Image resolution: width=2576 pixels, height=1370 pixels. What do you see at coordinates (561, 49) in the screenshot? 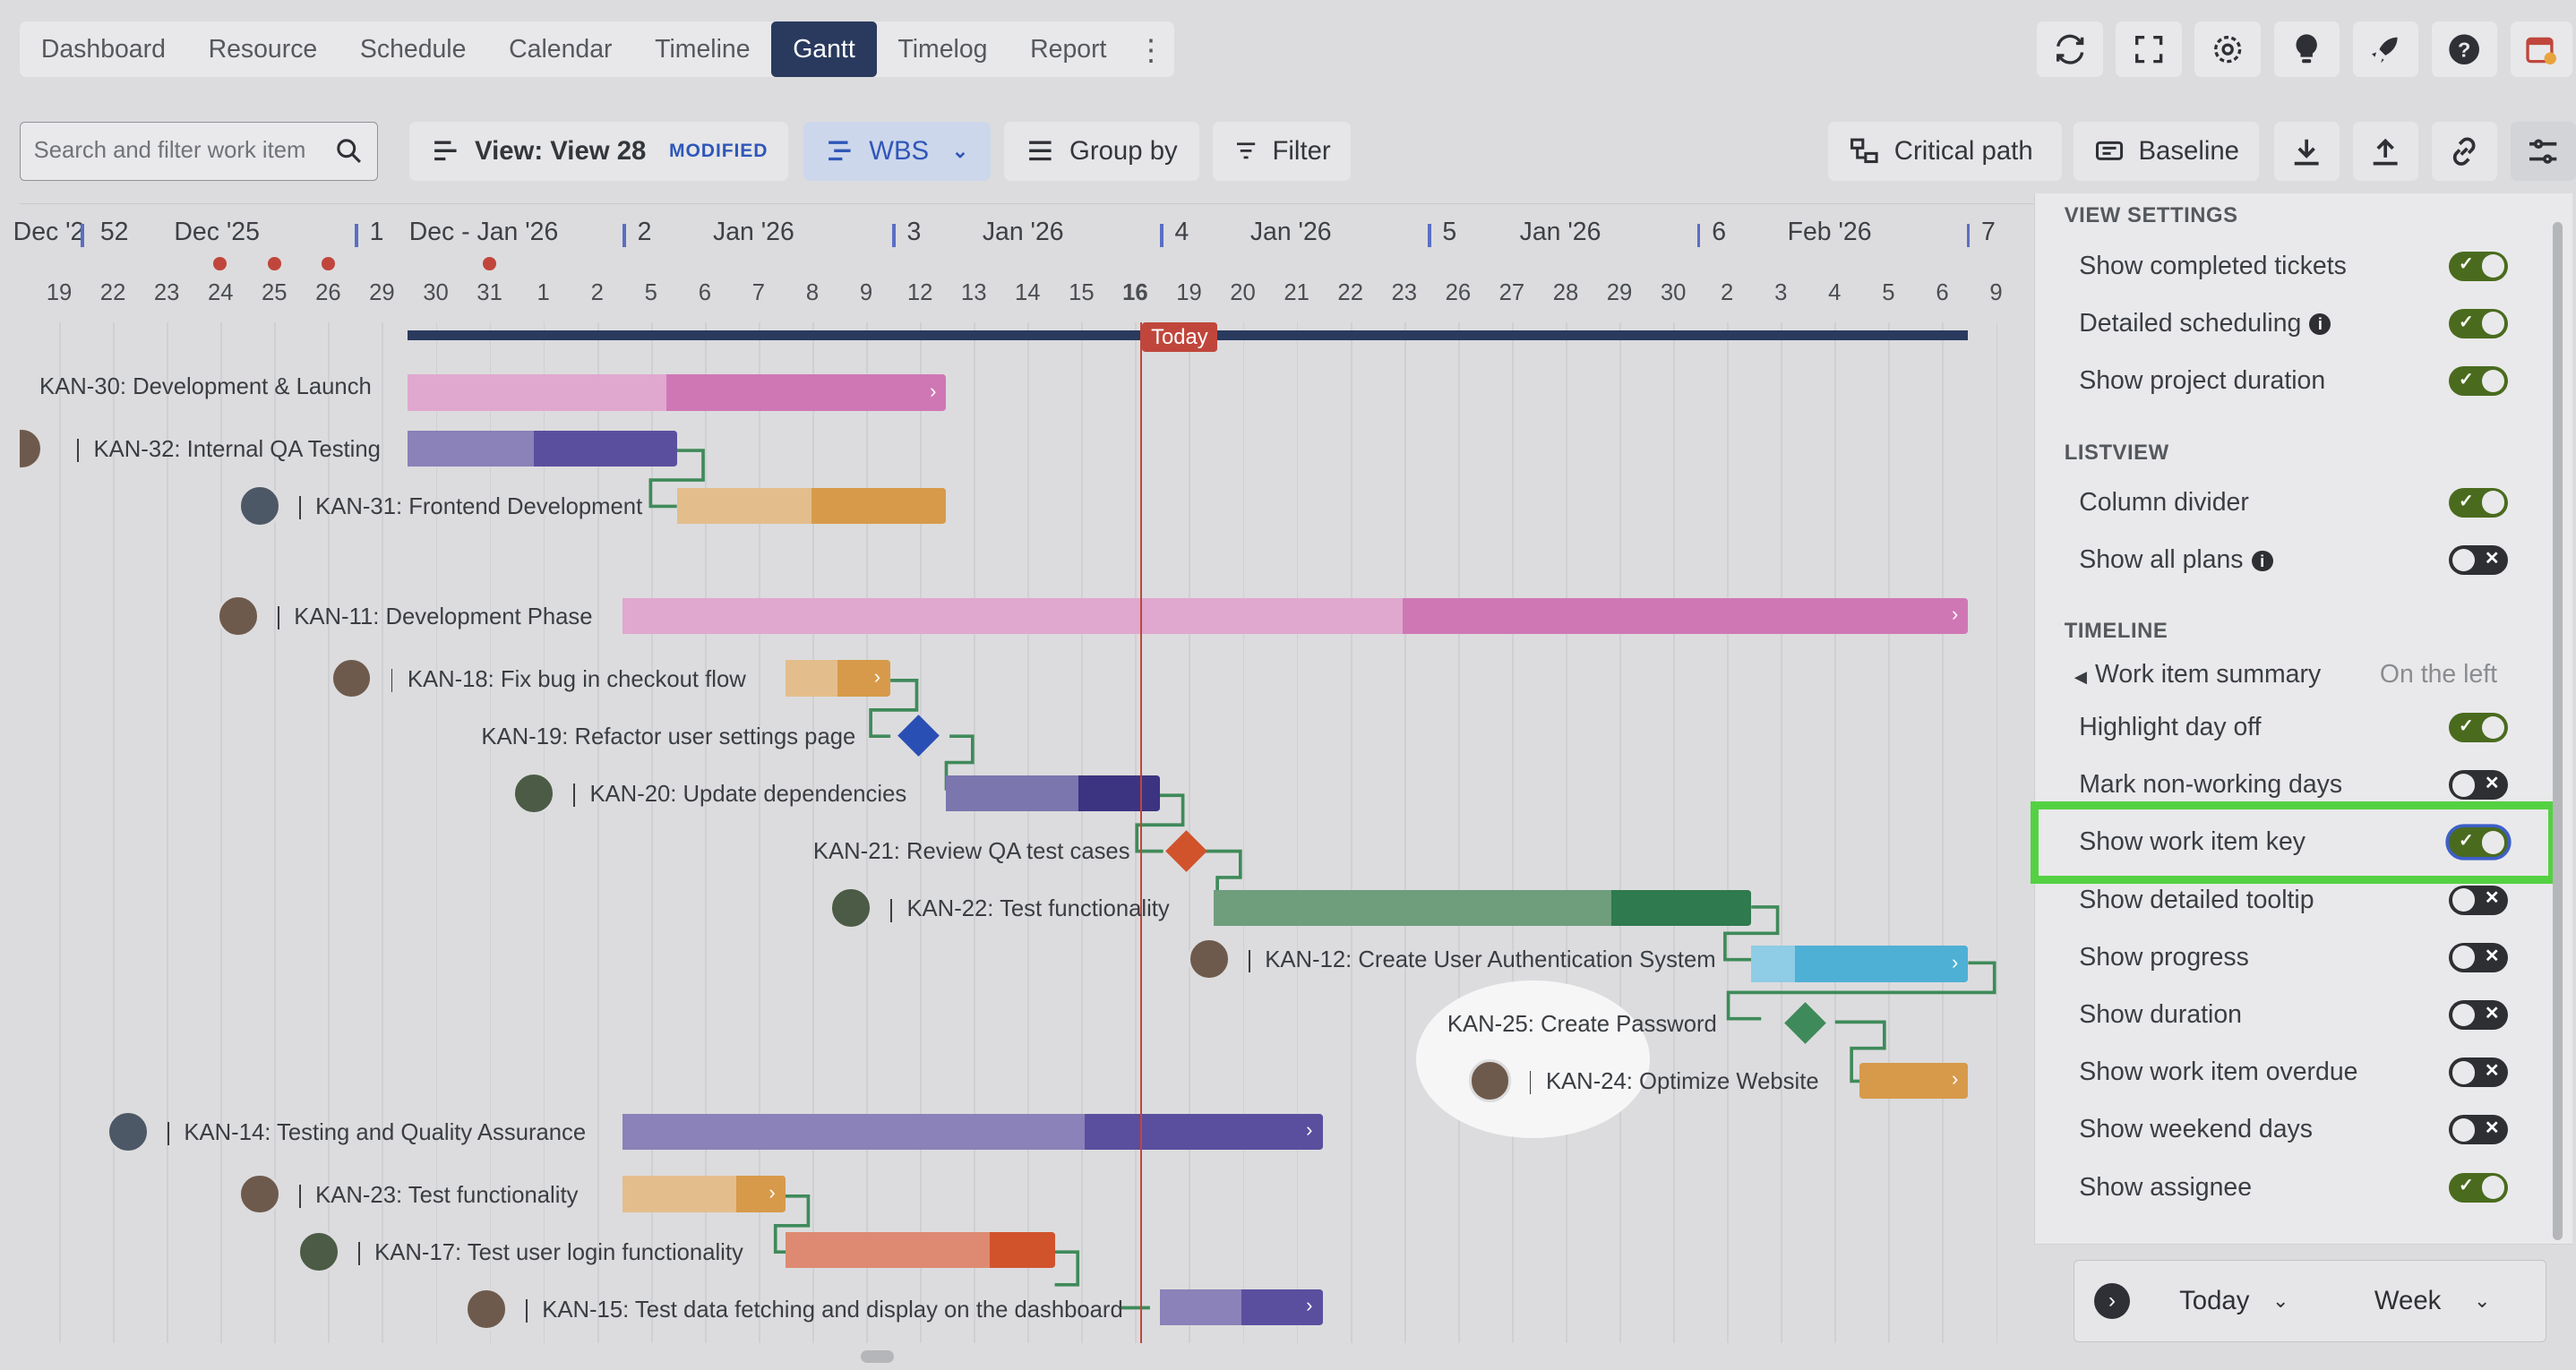
I see `tab-calendar: Calendar` at bounding box center [561, 49].